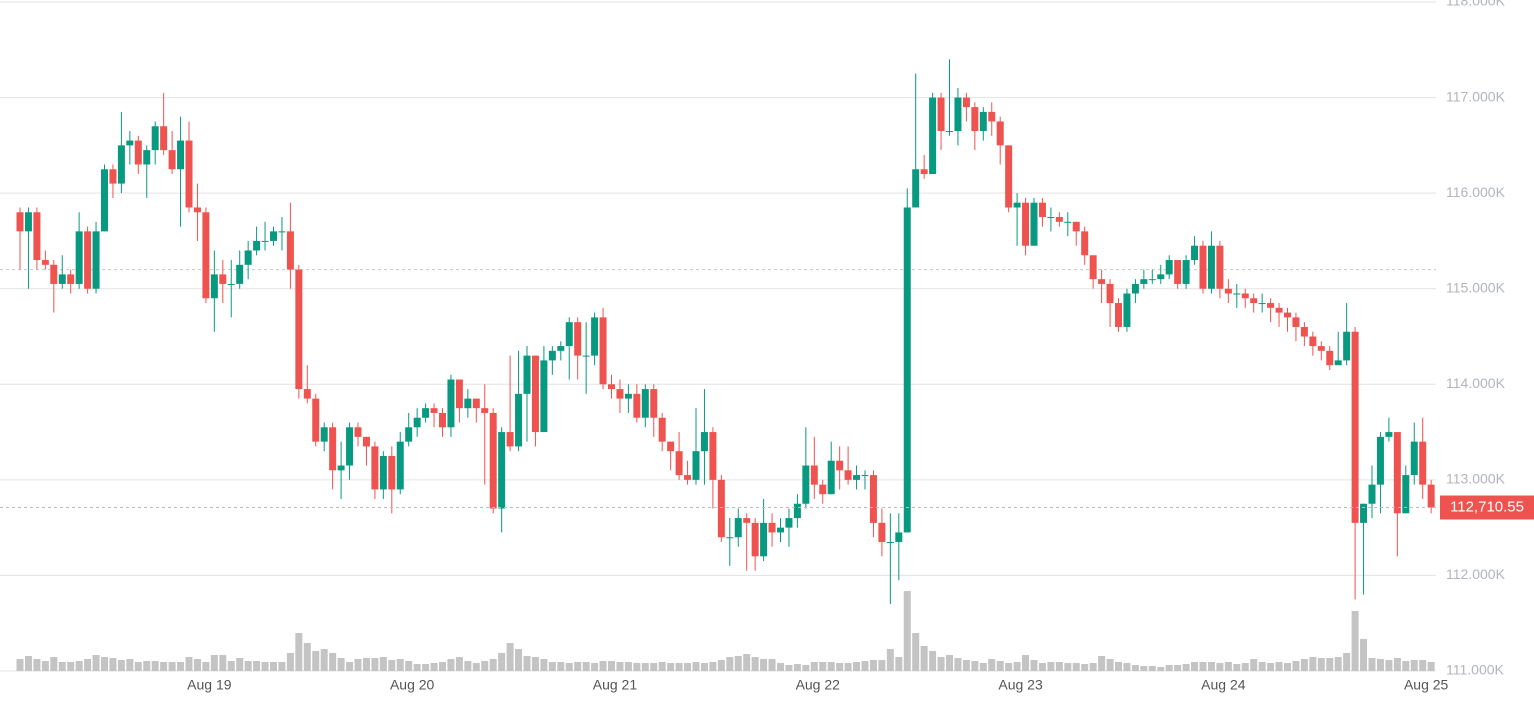 The height and width of the screenshot is (702, 1534). I want to click on y-tick-label: 114.000K, so click(1476, 383).